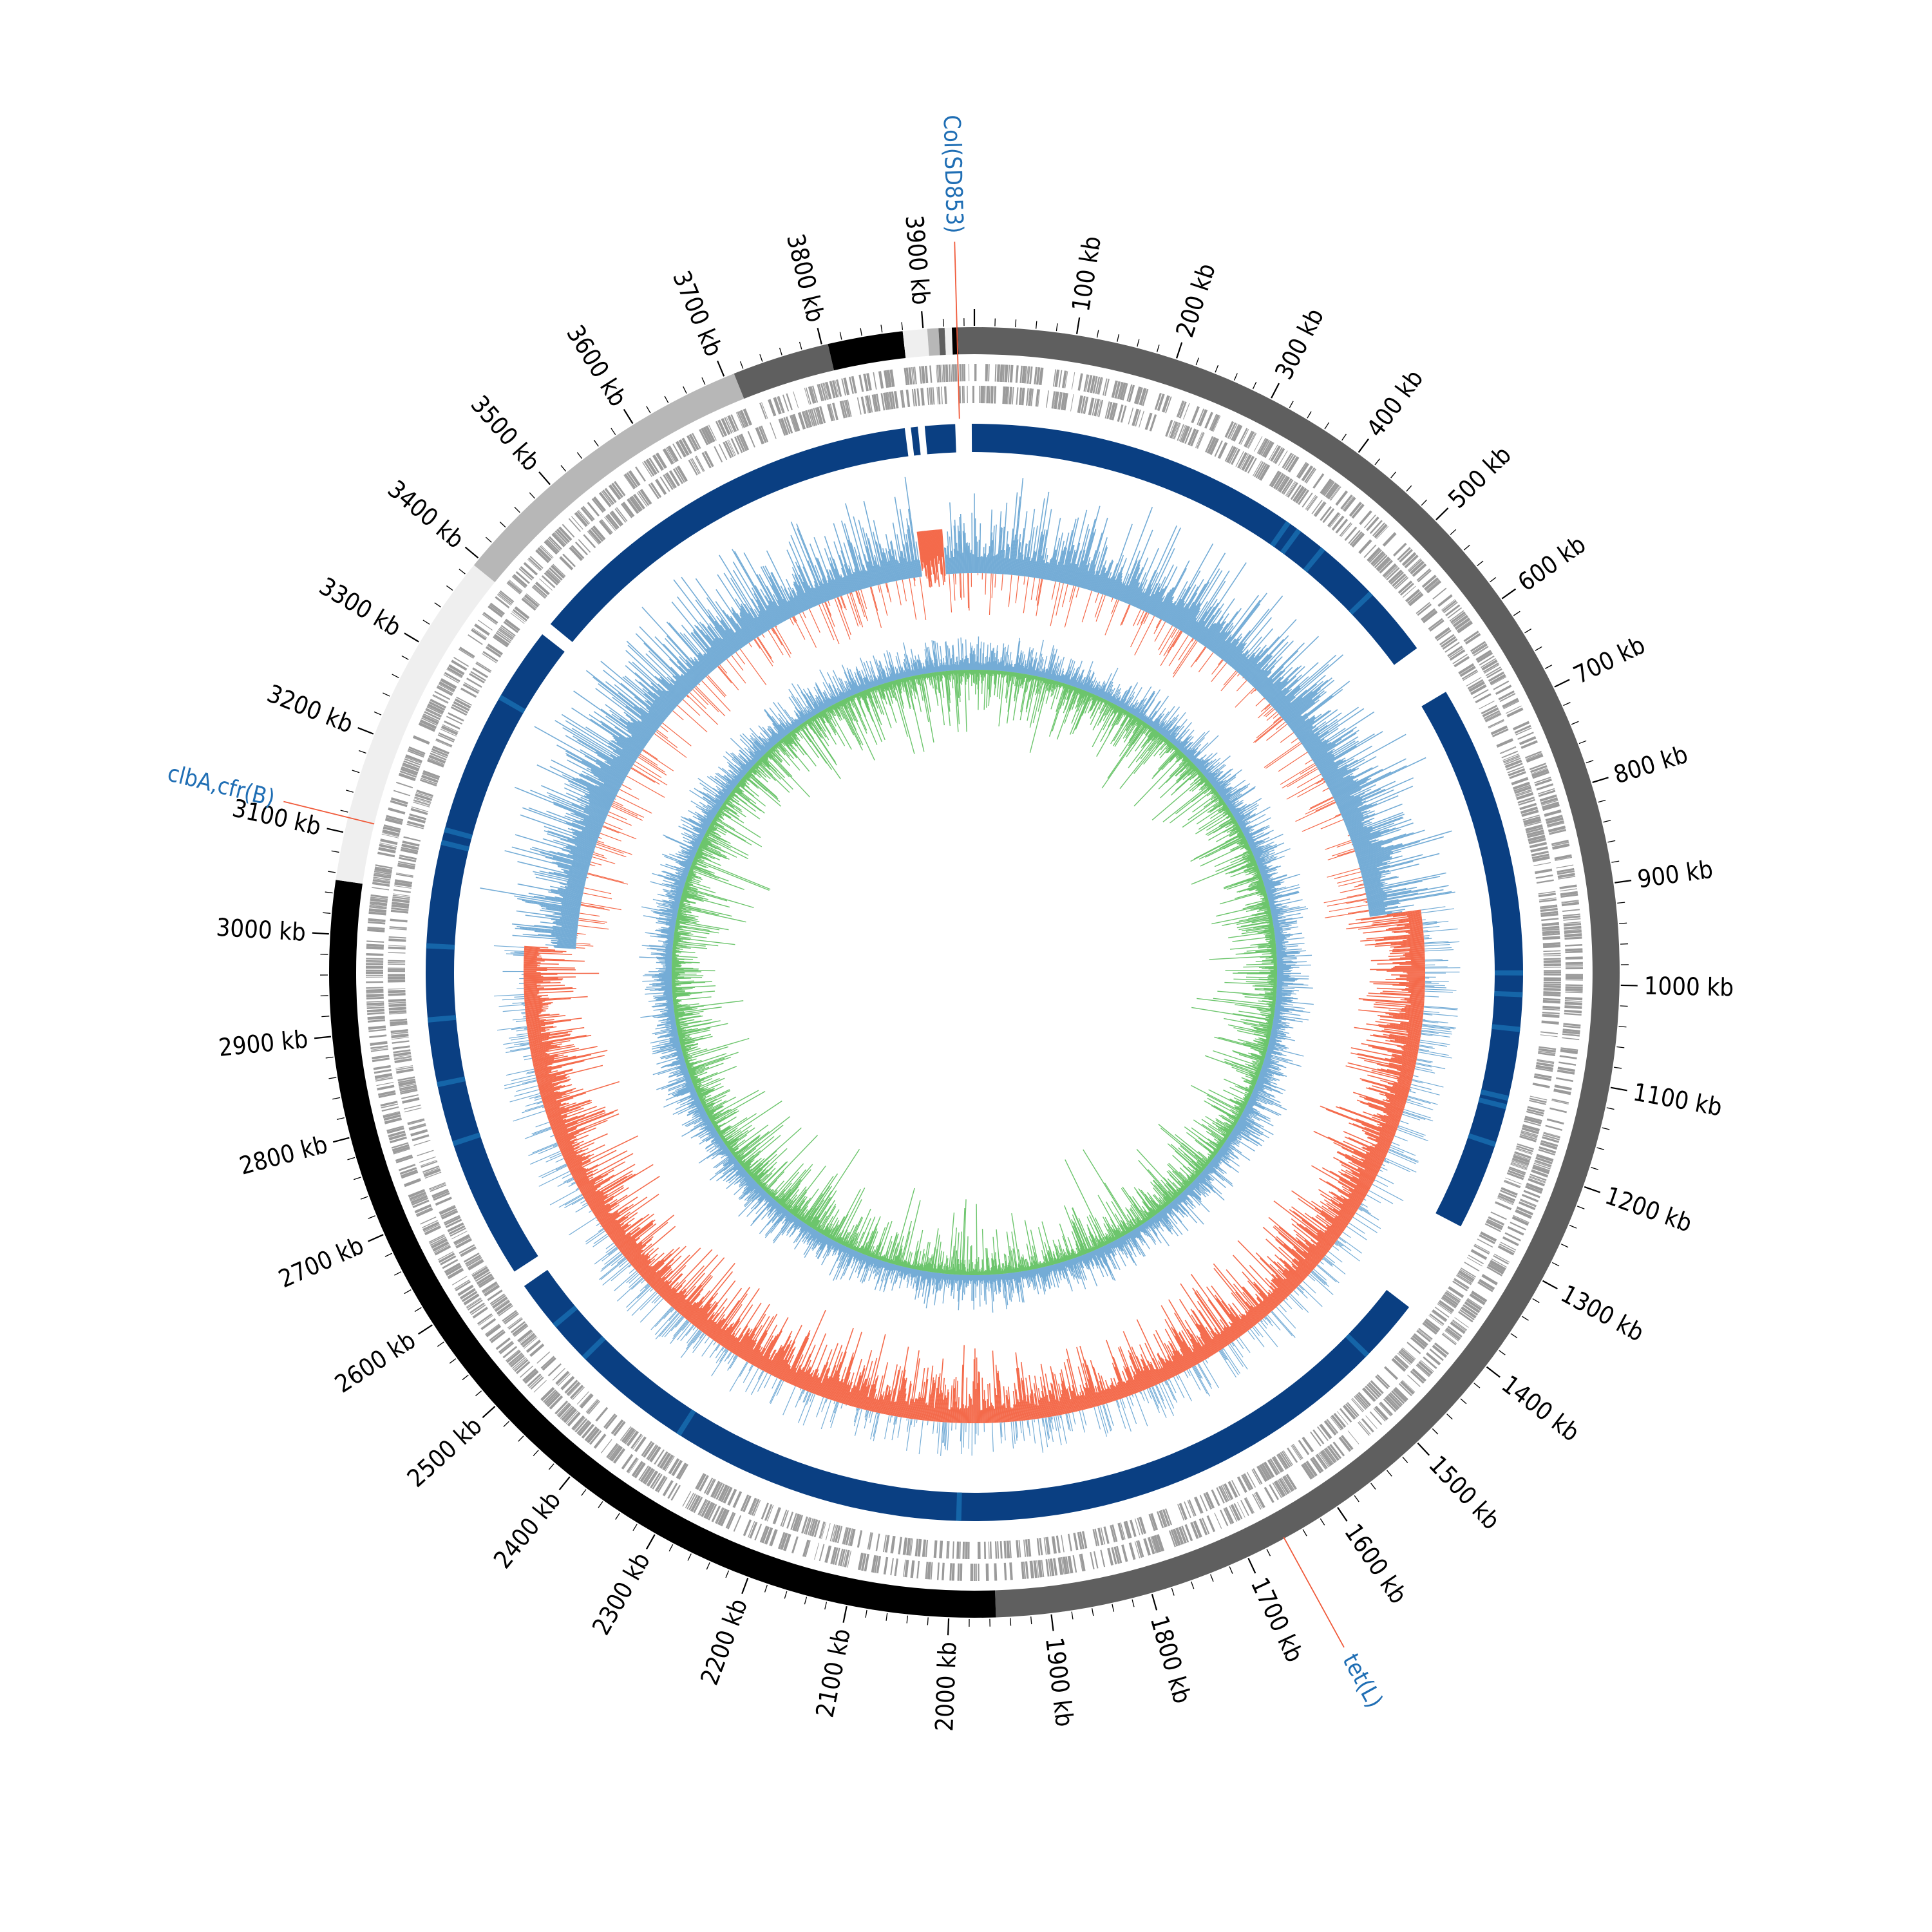  What do you see at coordinates (1195, 301) in the screenshot?
I see `tick-label: 200 kb` at bounding box center [1195, 301].